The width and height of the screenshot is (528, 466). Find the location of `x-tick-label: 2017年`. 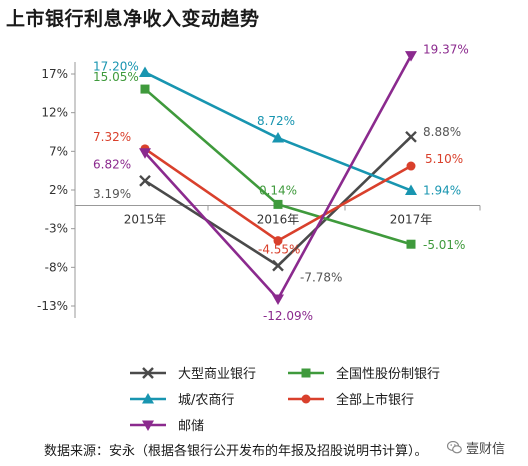

x-tick-label: 2017年 is located at coordinates (411, 219).